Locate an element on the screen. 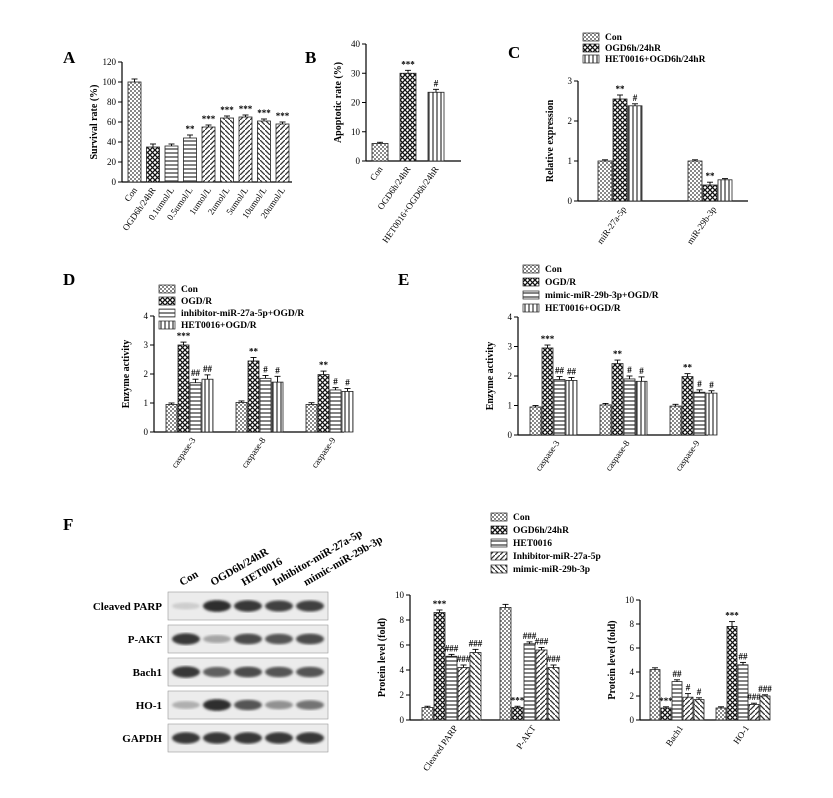 The width and height of the screenshot is (833, 798). category-label: caspase-8 is located at coordinates (253, 452).